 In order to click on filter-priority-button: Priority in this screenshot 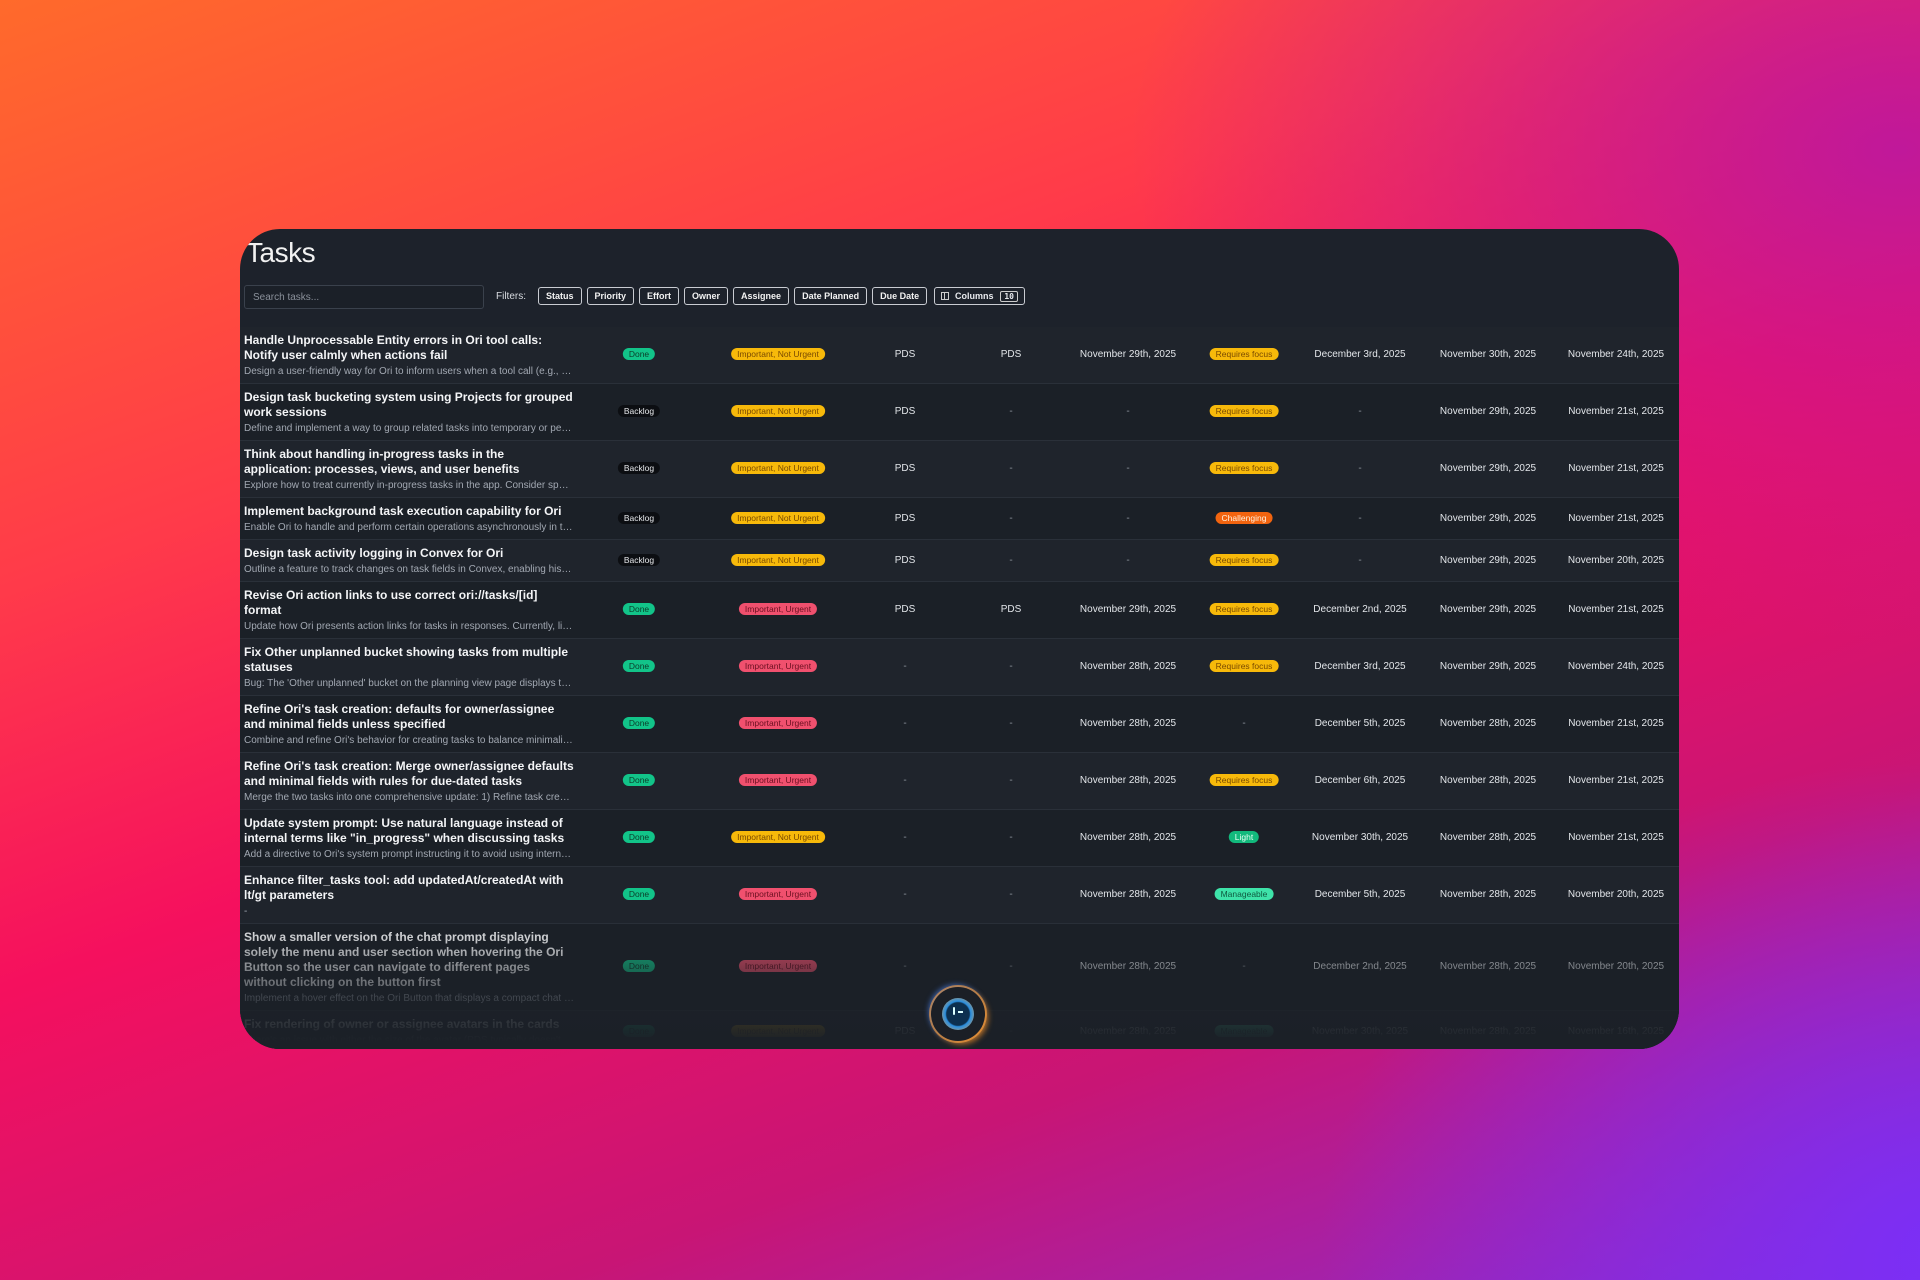, I will do `click(610, 296)`.